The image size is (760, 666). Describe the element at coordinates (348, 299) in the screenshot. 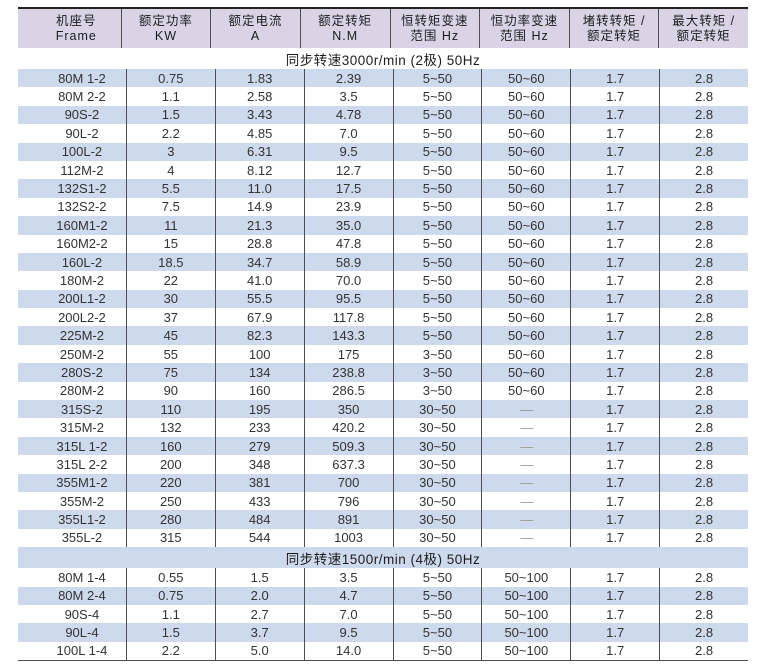

I see `value-cell: 95.5` at that location.